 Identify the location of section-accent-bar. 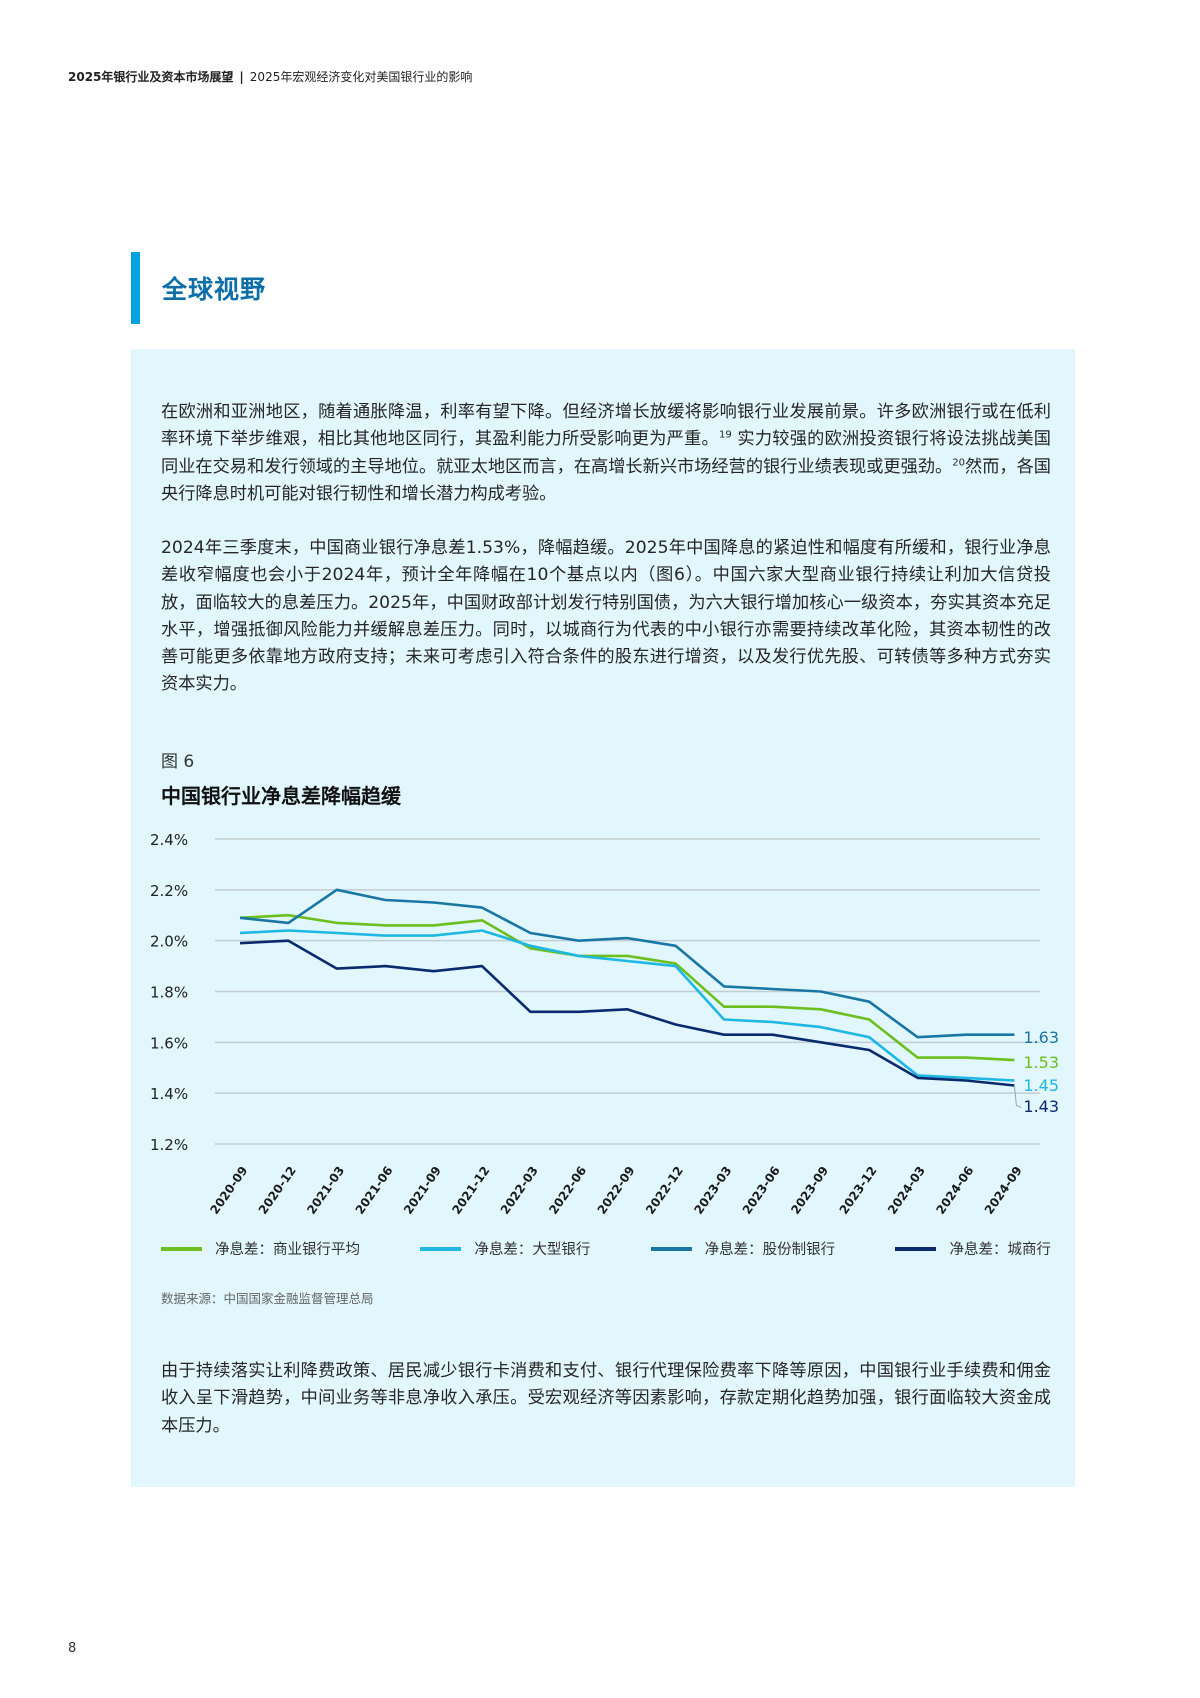
(135, 288).